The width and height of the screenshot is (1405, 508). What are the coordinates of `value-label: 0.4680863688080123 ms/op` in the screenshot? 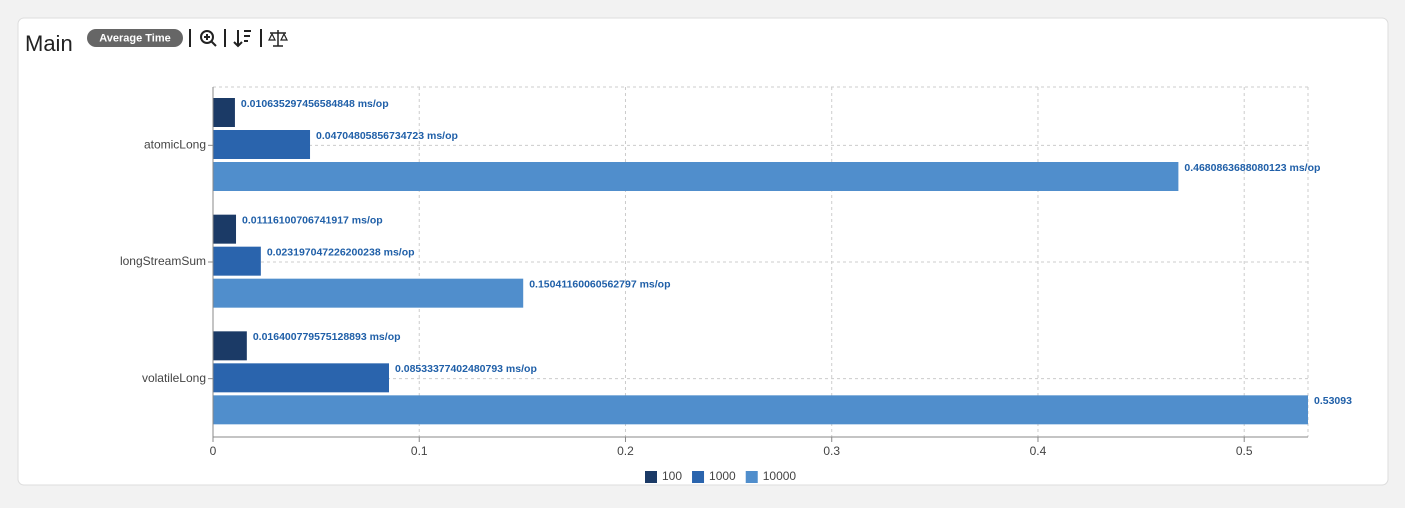 It's located at (1252, 168).